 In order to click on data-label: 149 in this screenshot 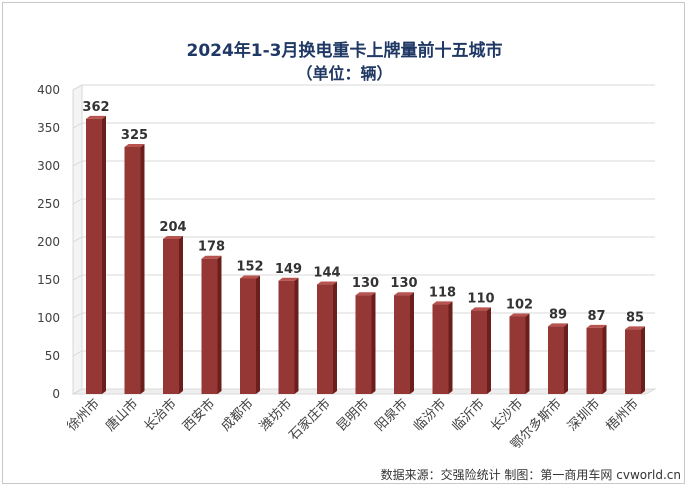, I will do `click(288, 269)`.